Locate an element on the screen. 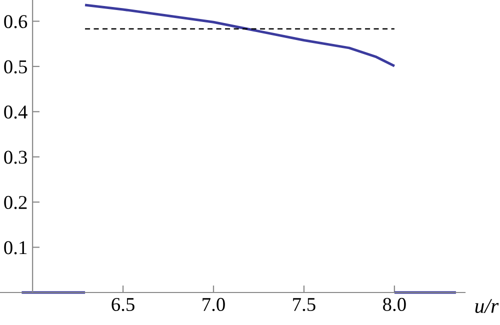  x-tick-label: 7.5 is located at coordinates (304, 305).